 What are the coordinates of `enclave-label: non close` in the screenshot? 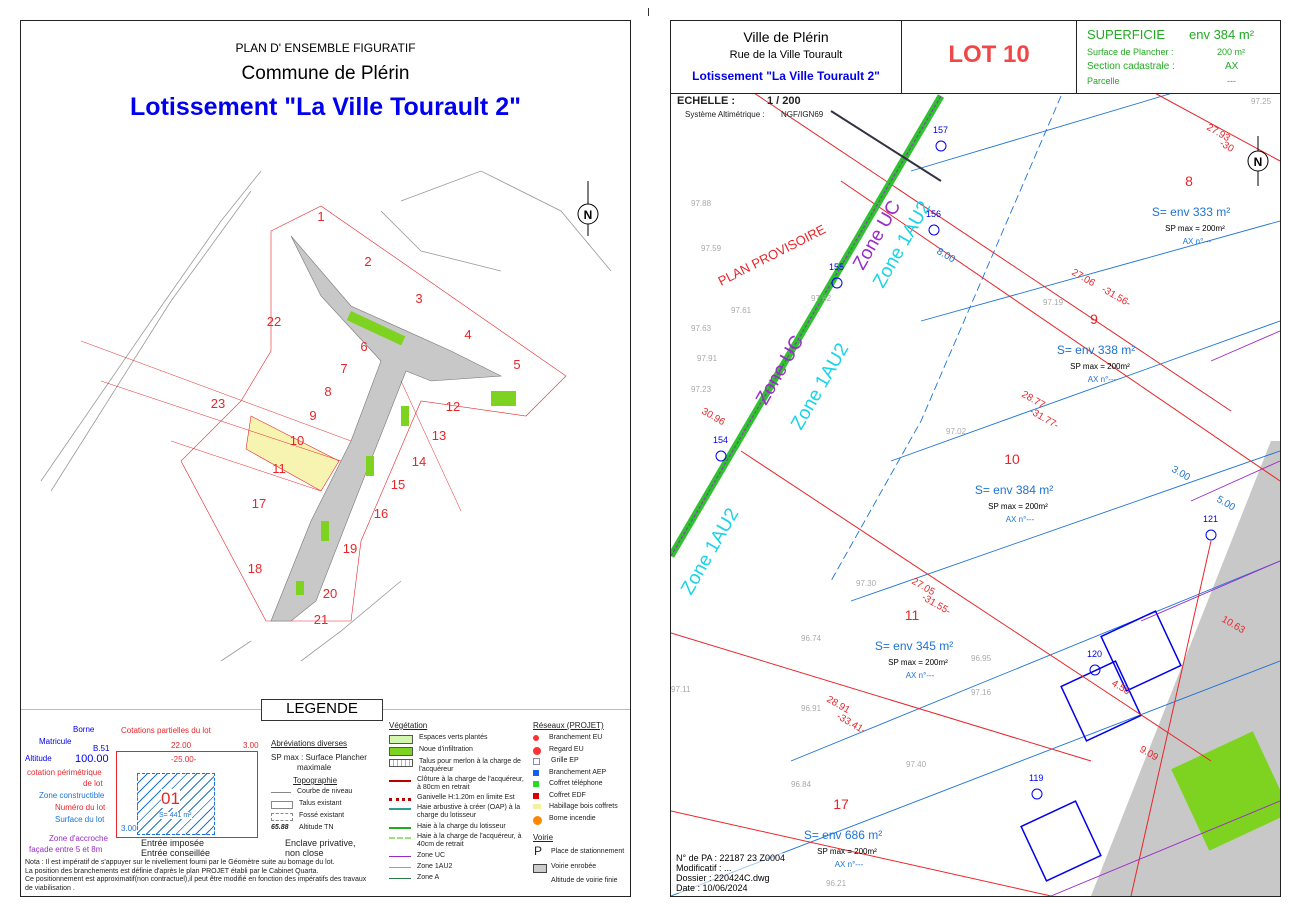 It's located at (304, 853).